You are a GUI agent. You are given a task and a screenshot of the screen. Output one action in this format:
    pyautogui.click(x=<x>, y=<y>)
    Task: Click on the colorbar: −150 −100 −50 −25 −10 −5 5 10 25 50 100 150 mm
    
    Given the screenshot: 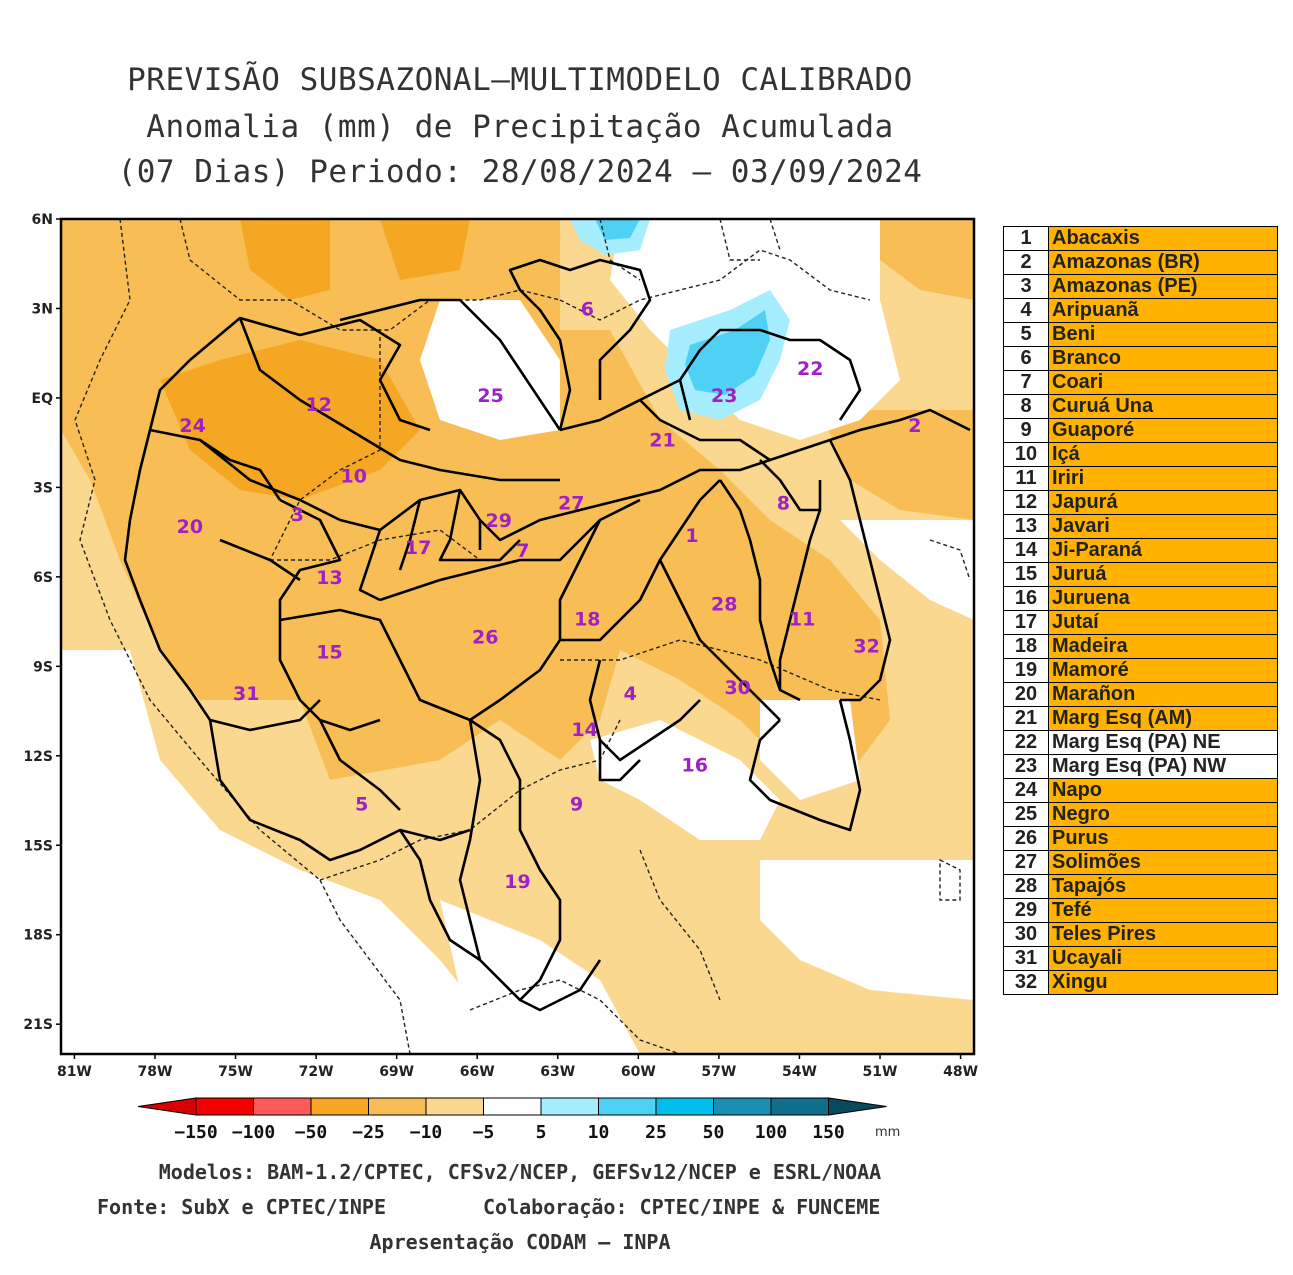 What is the action you would take?
    pyautogui.click(x=518, y=1120)
    